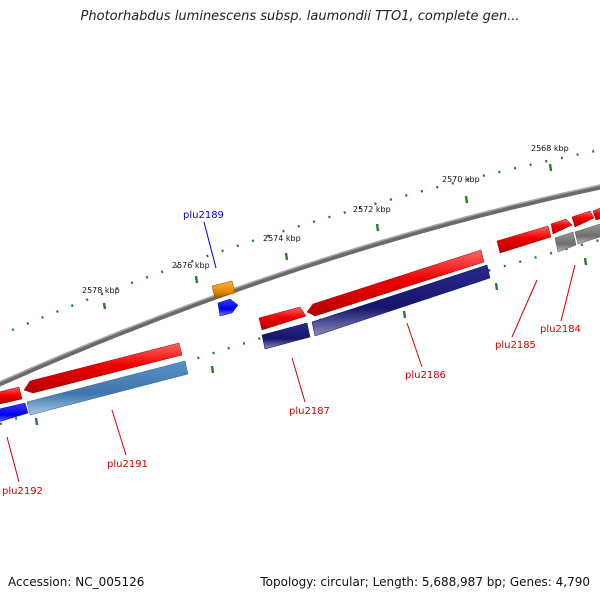 The width and height of the screenshot is (600, 600). What do you see at coordinates (286, 336) in the screenshot?
I see `gene-plu2187-reverse` at bounding box center [286, 336].